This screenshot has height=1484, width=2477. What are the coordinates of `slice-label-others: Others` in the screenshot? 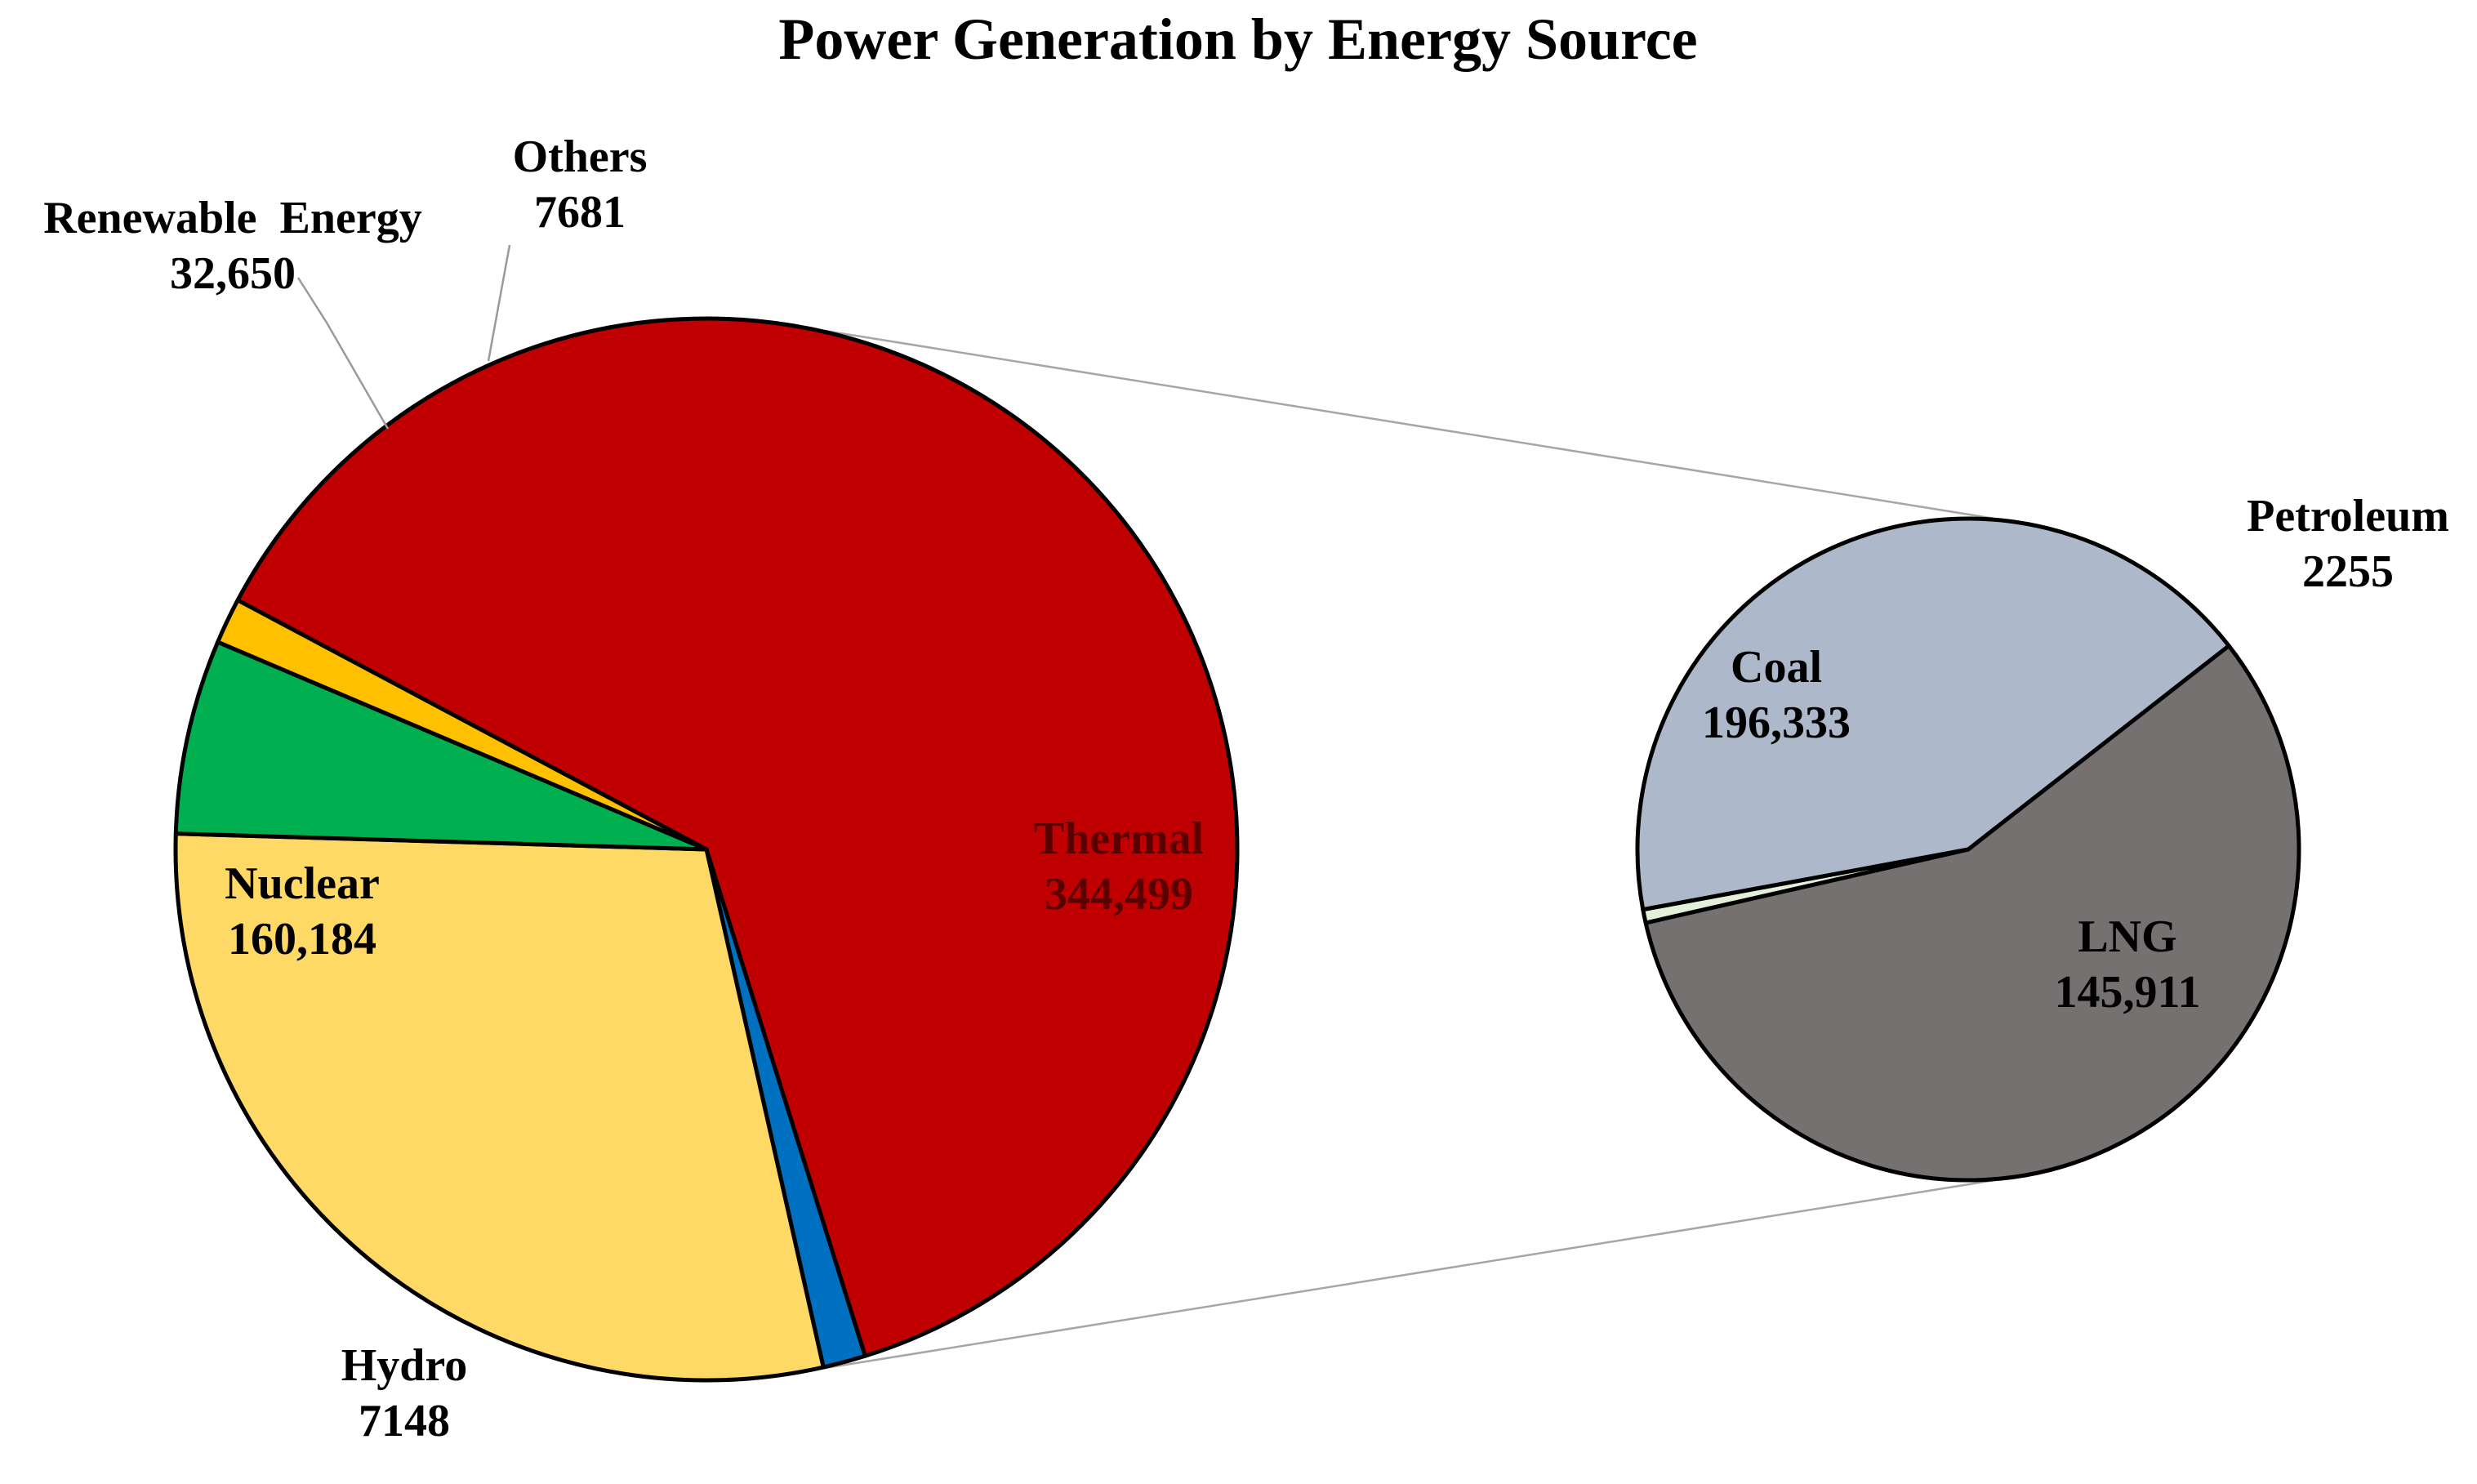 It's located at (581, 157).